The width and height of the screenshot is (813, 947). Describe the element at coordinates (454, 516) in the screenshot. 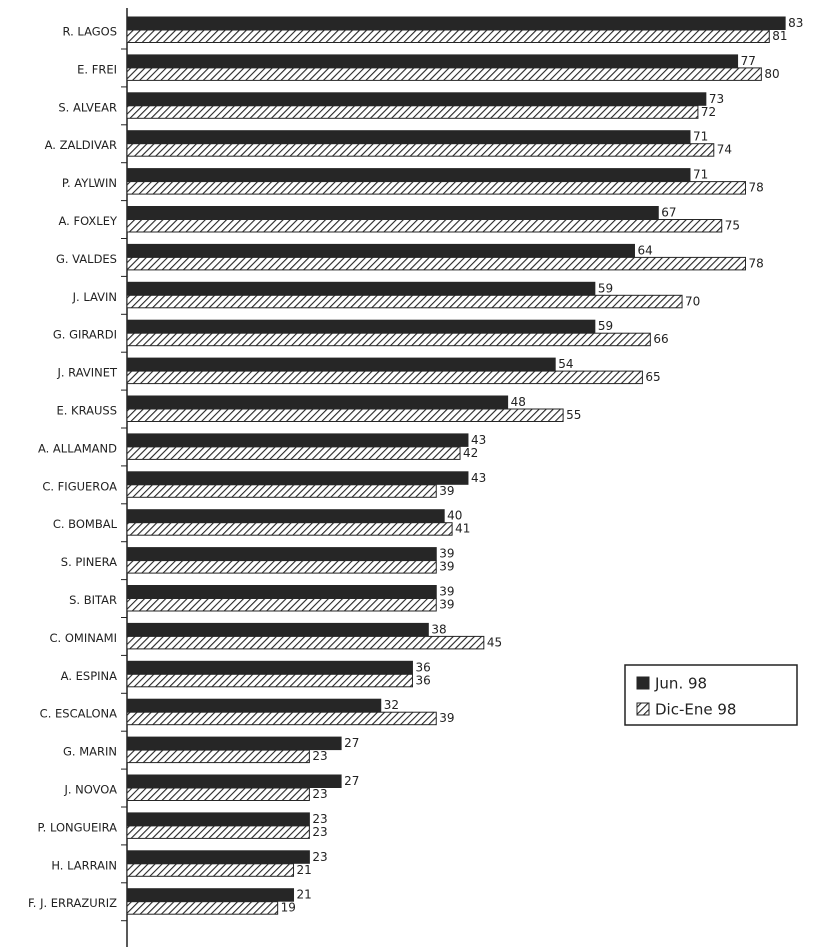

I see `data-label: 40` at that location.